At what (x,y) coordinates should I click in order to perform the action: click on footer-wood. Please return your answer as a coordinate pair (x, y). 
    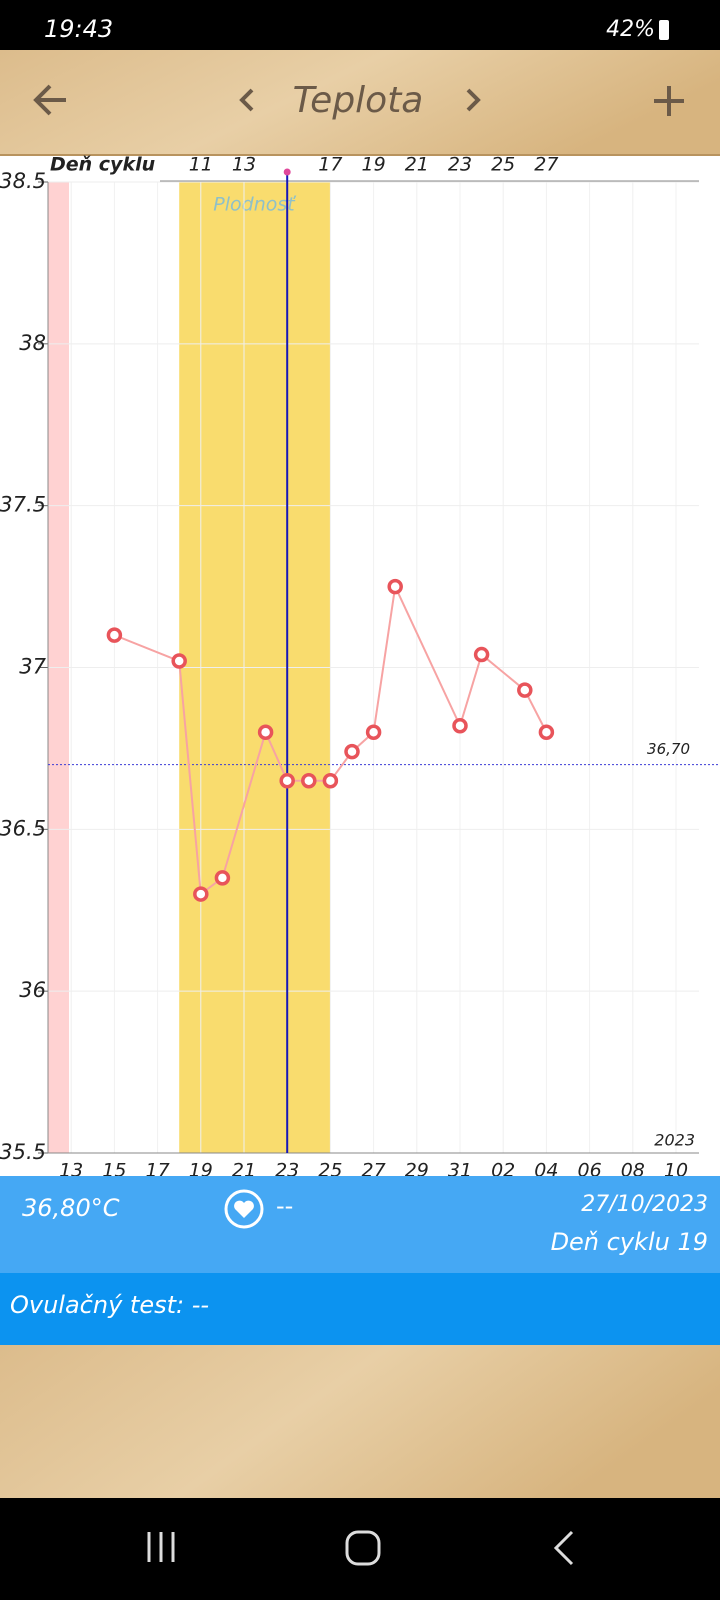
    Looking at the image, I should click on (360, 1421).